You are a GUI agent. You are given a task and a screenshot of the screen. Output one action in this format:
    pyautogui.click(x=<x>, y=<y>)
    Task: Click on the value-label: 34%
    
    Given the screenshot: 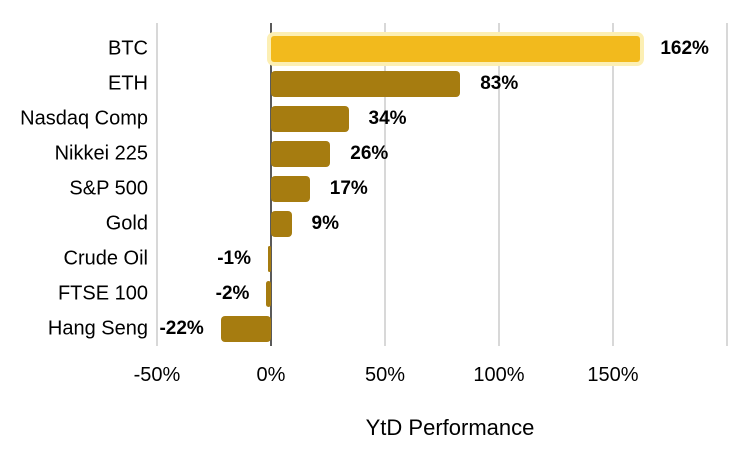 What is the action you would take?
    pyautogui.click(x=387, y=119)
    